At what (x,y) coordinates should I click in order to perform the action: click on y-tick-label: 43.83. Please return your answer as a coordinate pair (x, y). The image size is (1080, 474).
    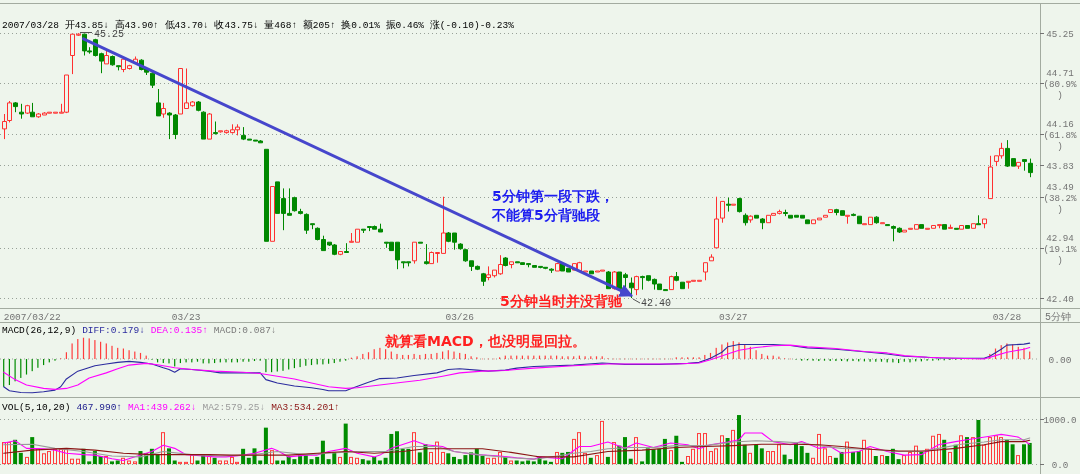
    Looking at the image, I should click on (1060, 166).